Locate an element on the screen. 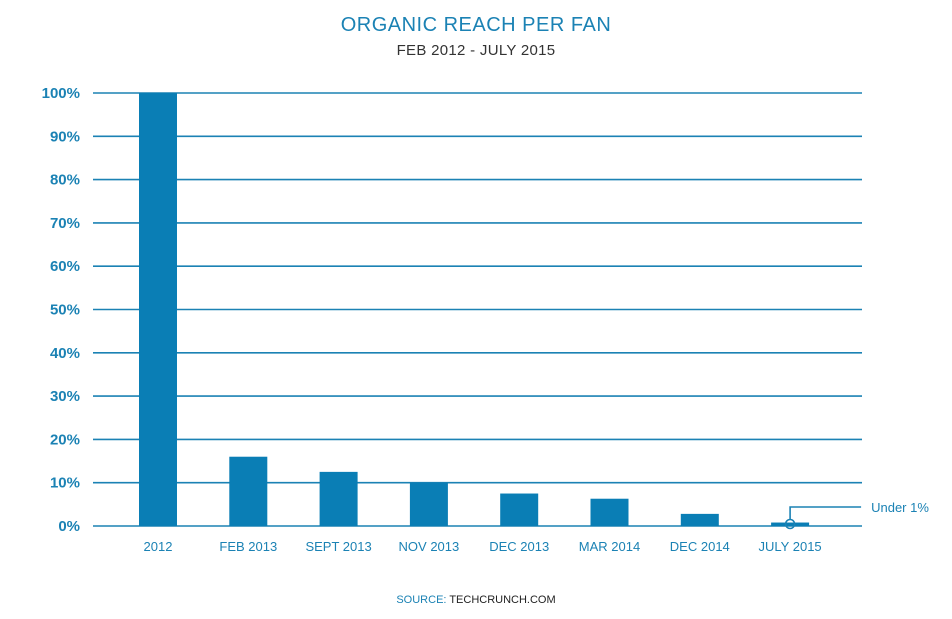 The height and width of the screenshot is (619, 952). x-tick-label: DEC 2014 is located at coordinates (700, 546).